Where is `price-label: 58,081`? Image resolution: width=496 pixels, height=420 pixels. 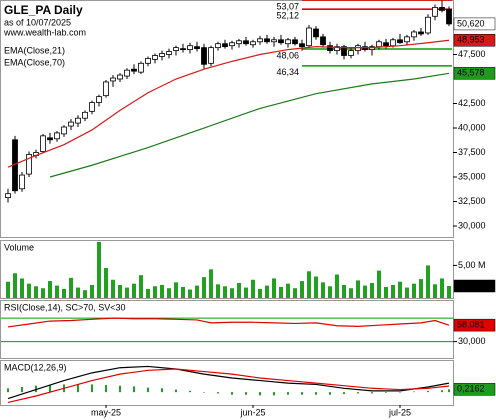 price-label: 58,081 is located at coordinates (471, 325).